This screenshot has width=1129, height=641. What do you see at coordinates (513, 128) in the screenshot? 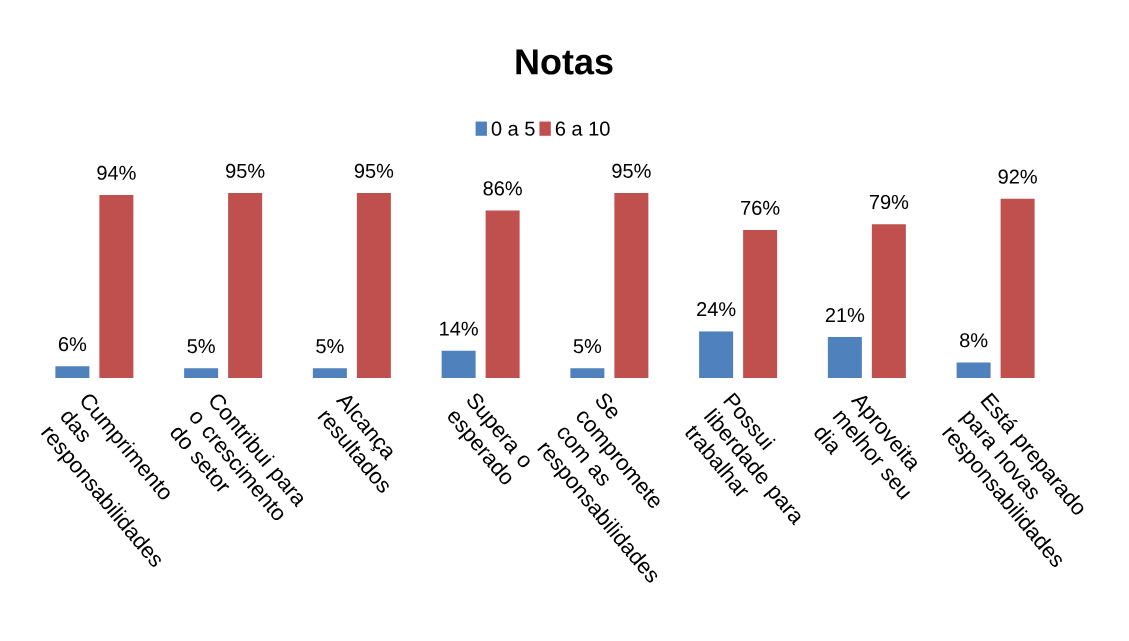
I see `legend-label: 0 a 5` at bounding box center [513, 128].